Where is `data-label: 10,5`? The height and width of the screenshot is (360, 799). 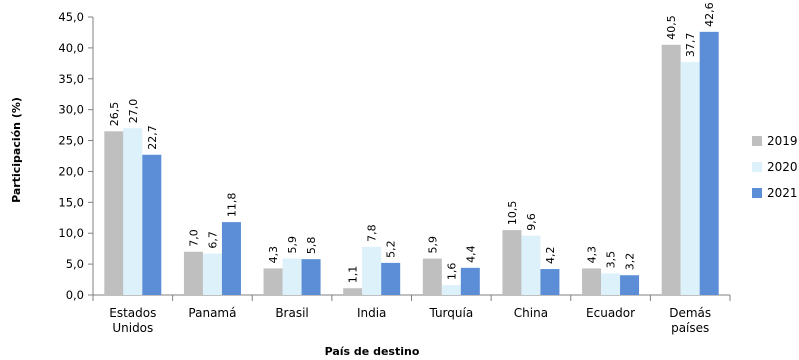 data-label: 10,5 is located at coordinates (512, 213).